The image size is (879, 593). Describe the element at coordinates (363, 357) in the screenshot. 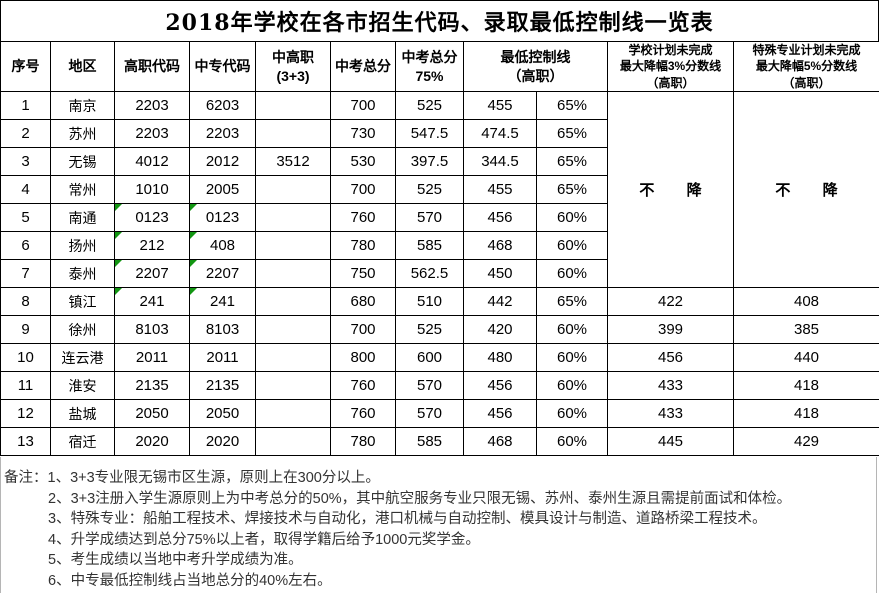

I see `cell-total: 800` at that location.